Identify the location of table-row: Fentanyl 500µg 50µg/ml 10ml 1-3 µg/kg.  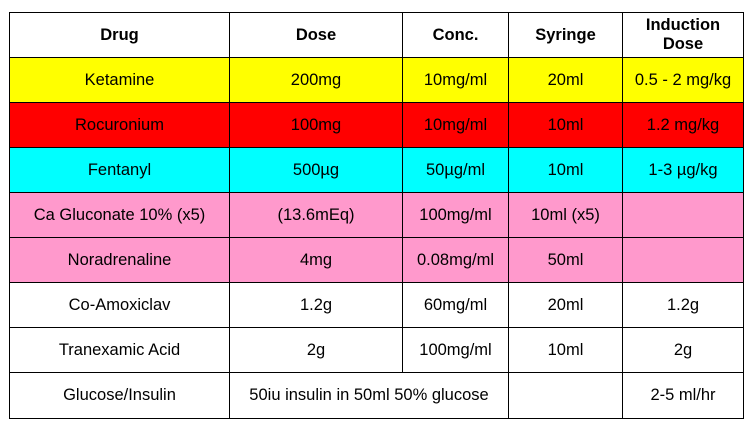
(376, 170).